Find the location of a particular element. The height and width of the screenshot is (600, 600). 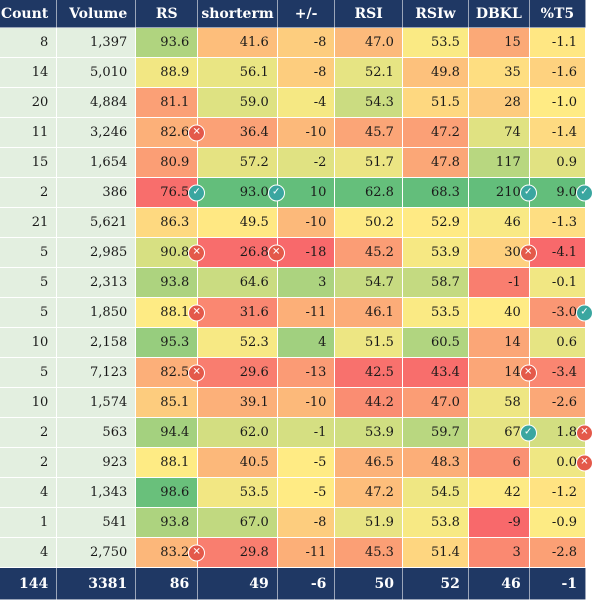

table-row: 4 1,343 98.6 53.5 -5 47.2 54.5 42 -1.2 is located at coordinates (293, 492).